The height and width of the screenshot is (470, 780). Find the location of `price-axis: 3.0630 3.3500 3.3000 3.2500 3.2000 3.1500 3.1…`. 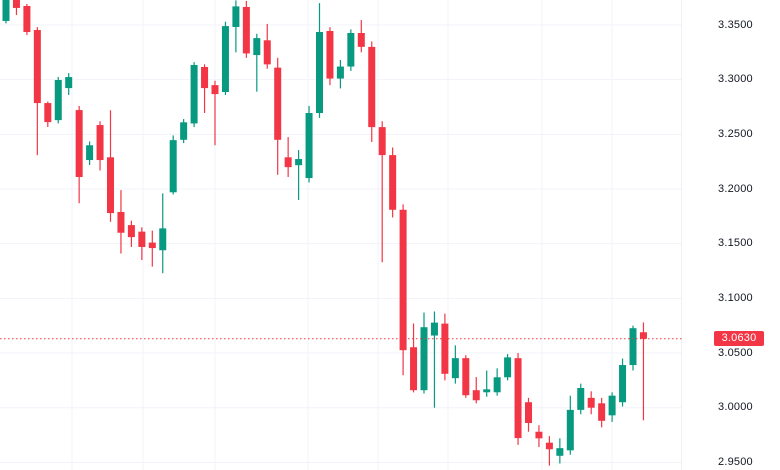

price-axis: 3.0630 3.3500 3.3000 3.2500 3.2000 3.1500 3.1… is located at coordinates (731, 235).